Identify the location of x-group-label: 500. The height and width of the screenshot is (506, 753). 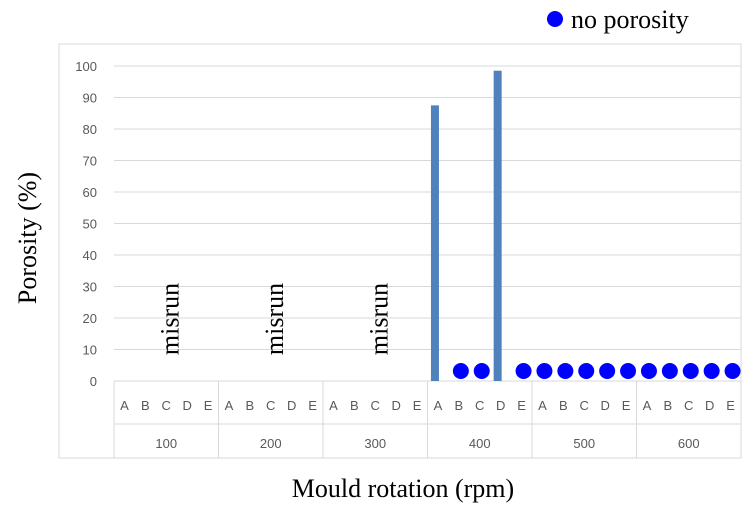
(584, 443).